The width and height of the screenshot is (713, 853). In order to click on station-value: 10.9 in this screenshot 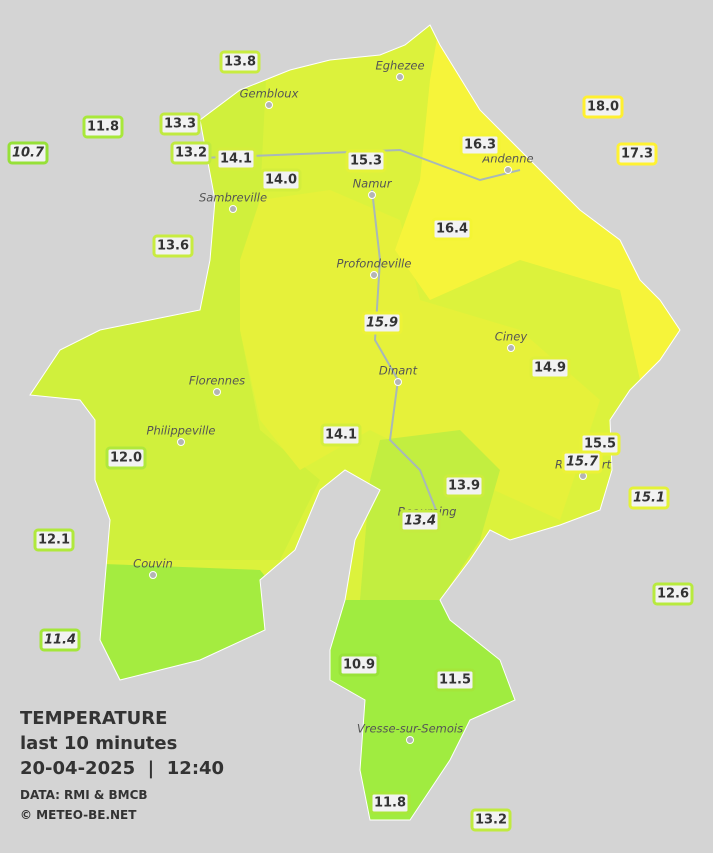, I will do `click(359, 665)`.